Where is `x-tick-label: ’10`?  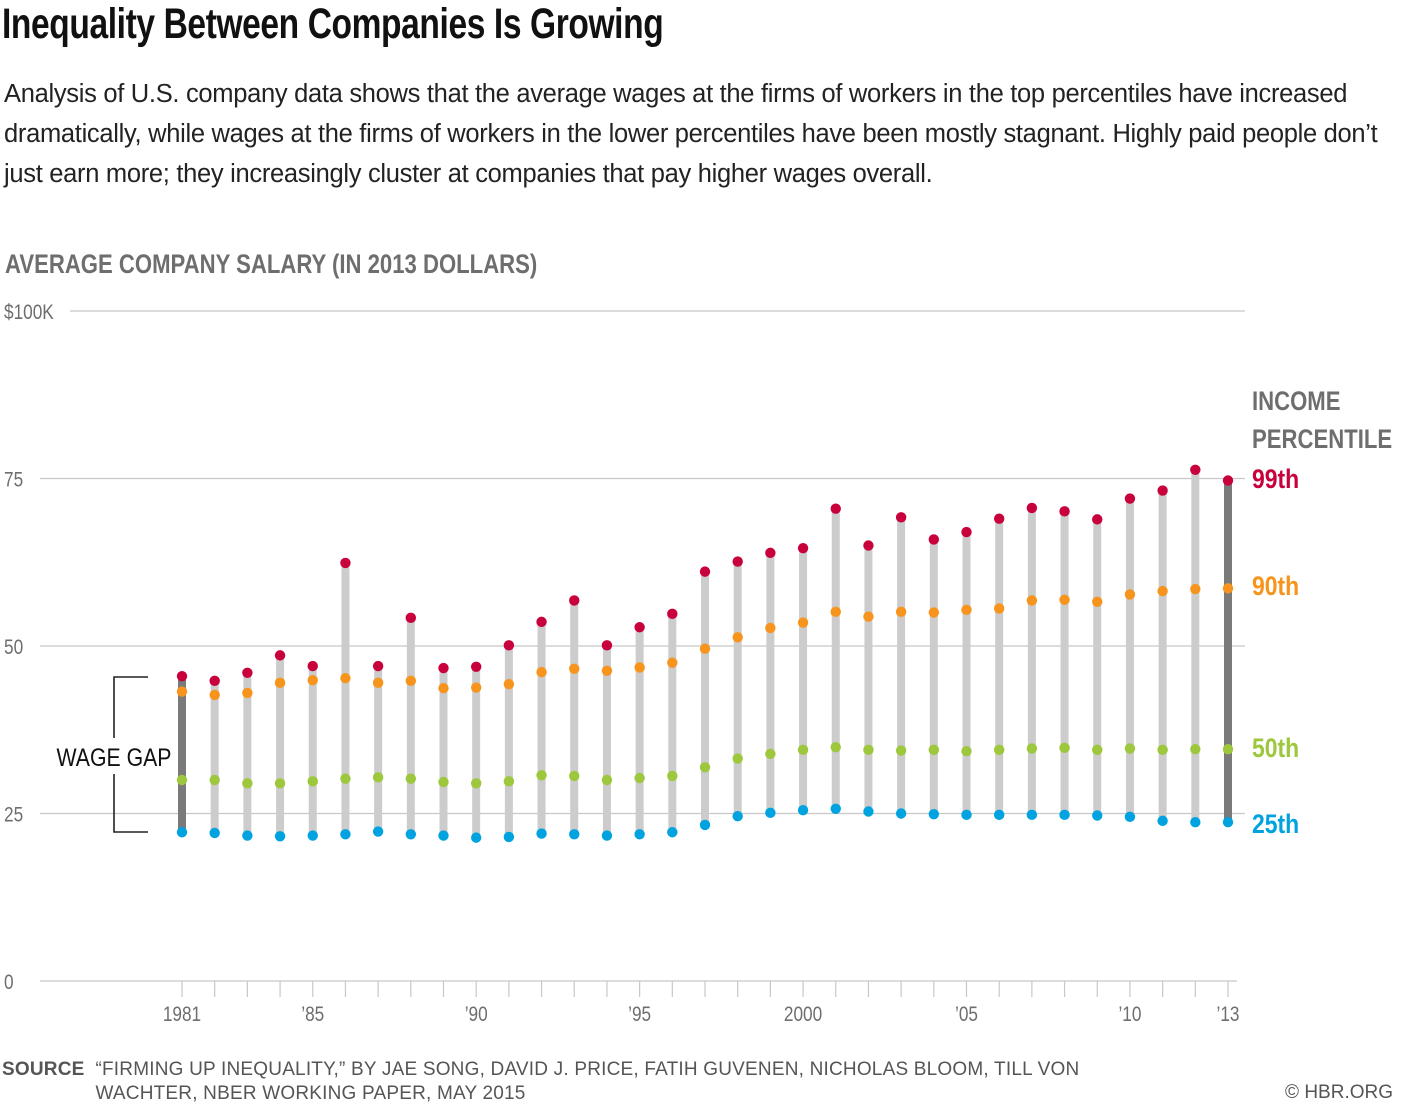 x-tick-label: ’10 is located at coordinates (1129, 1015).